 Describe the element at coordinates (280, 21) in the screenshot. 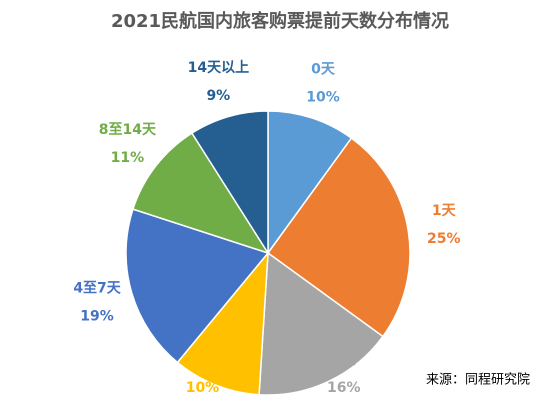

I see `chart-title: 2021民航国内旅客购票提前天数分布情况` at that location.